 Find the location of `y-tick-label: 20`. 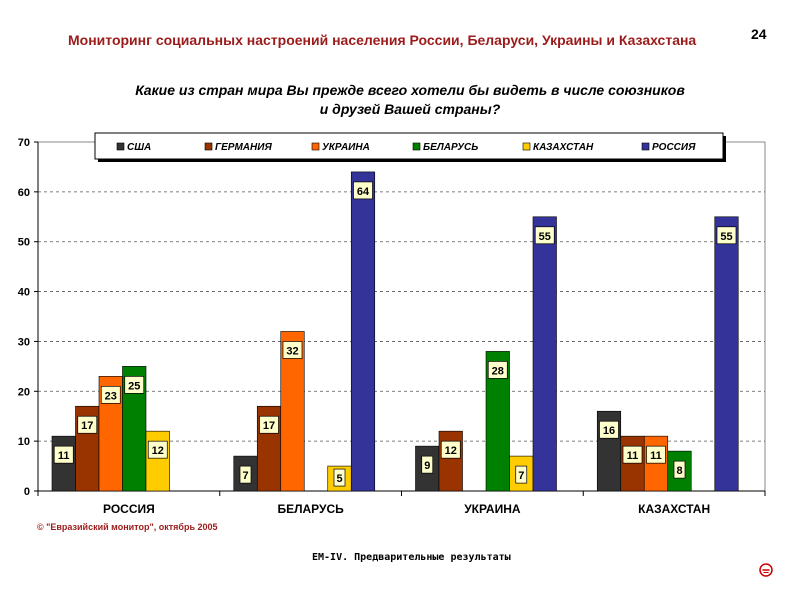

y-tick-label: 20 is located at coordinates (24, 392).